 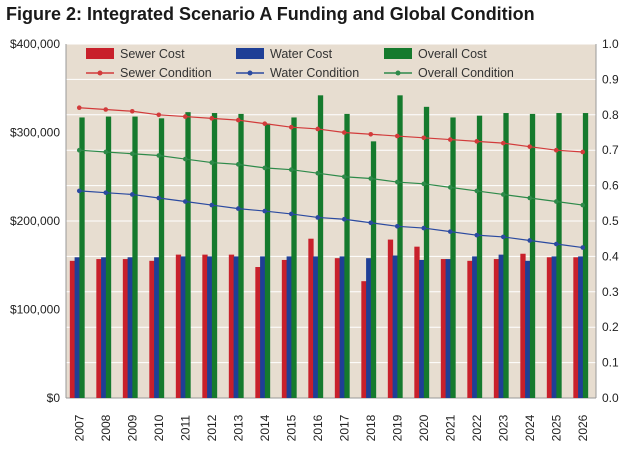 What do you see at coordinates (185, 428) in the screenshot?
I see `x-tick-label: 2011` at bounding box center [185, 428].